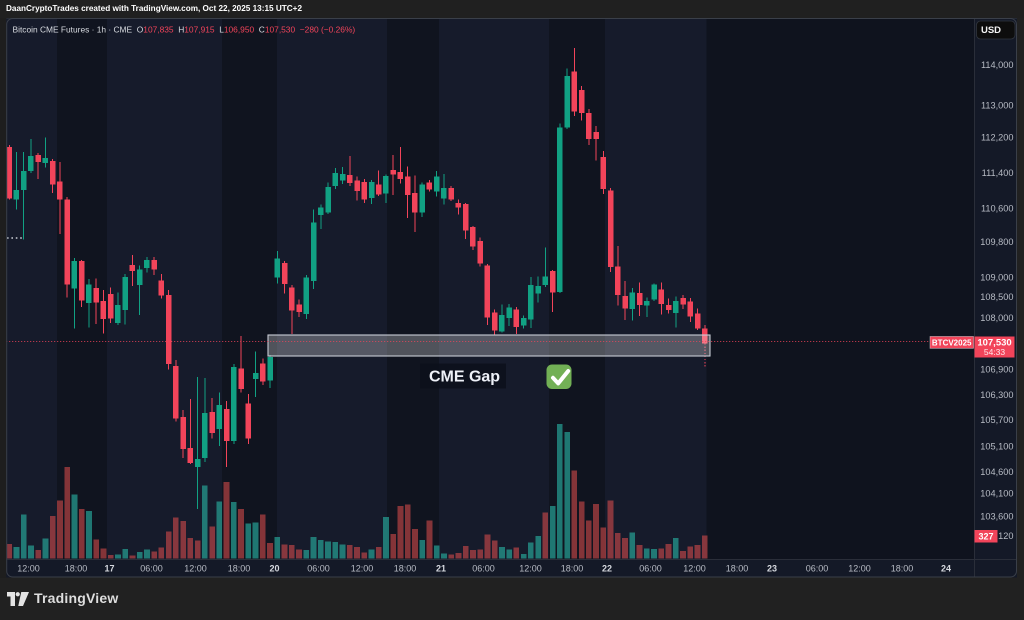 The image size is (1024, 620). I want to click on svg-text: 112,200, so click(997, 138).